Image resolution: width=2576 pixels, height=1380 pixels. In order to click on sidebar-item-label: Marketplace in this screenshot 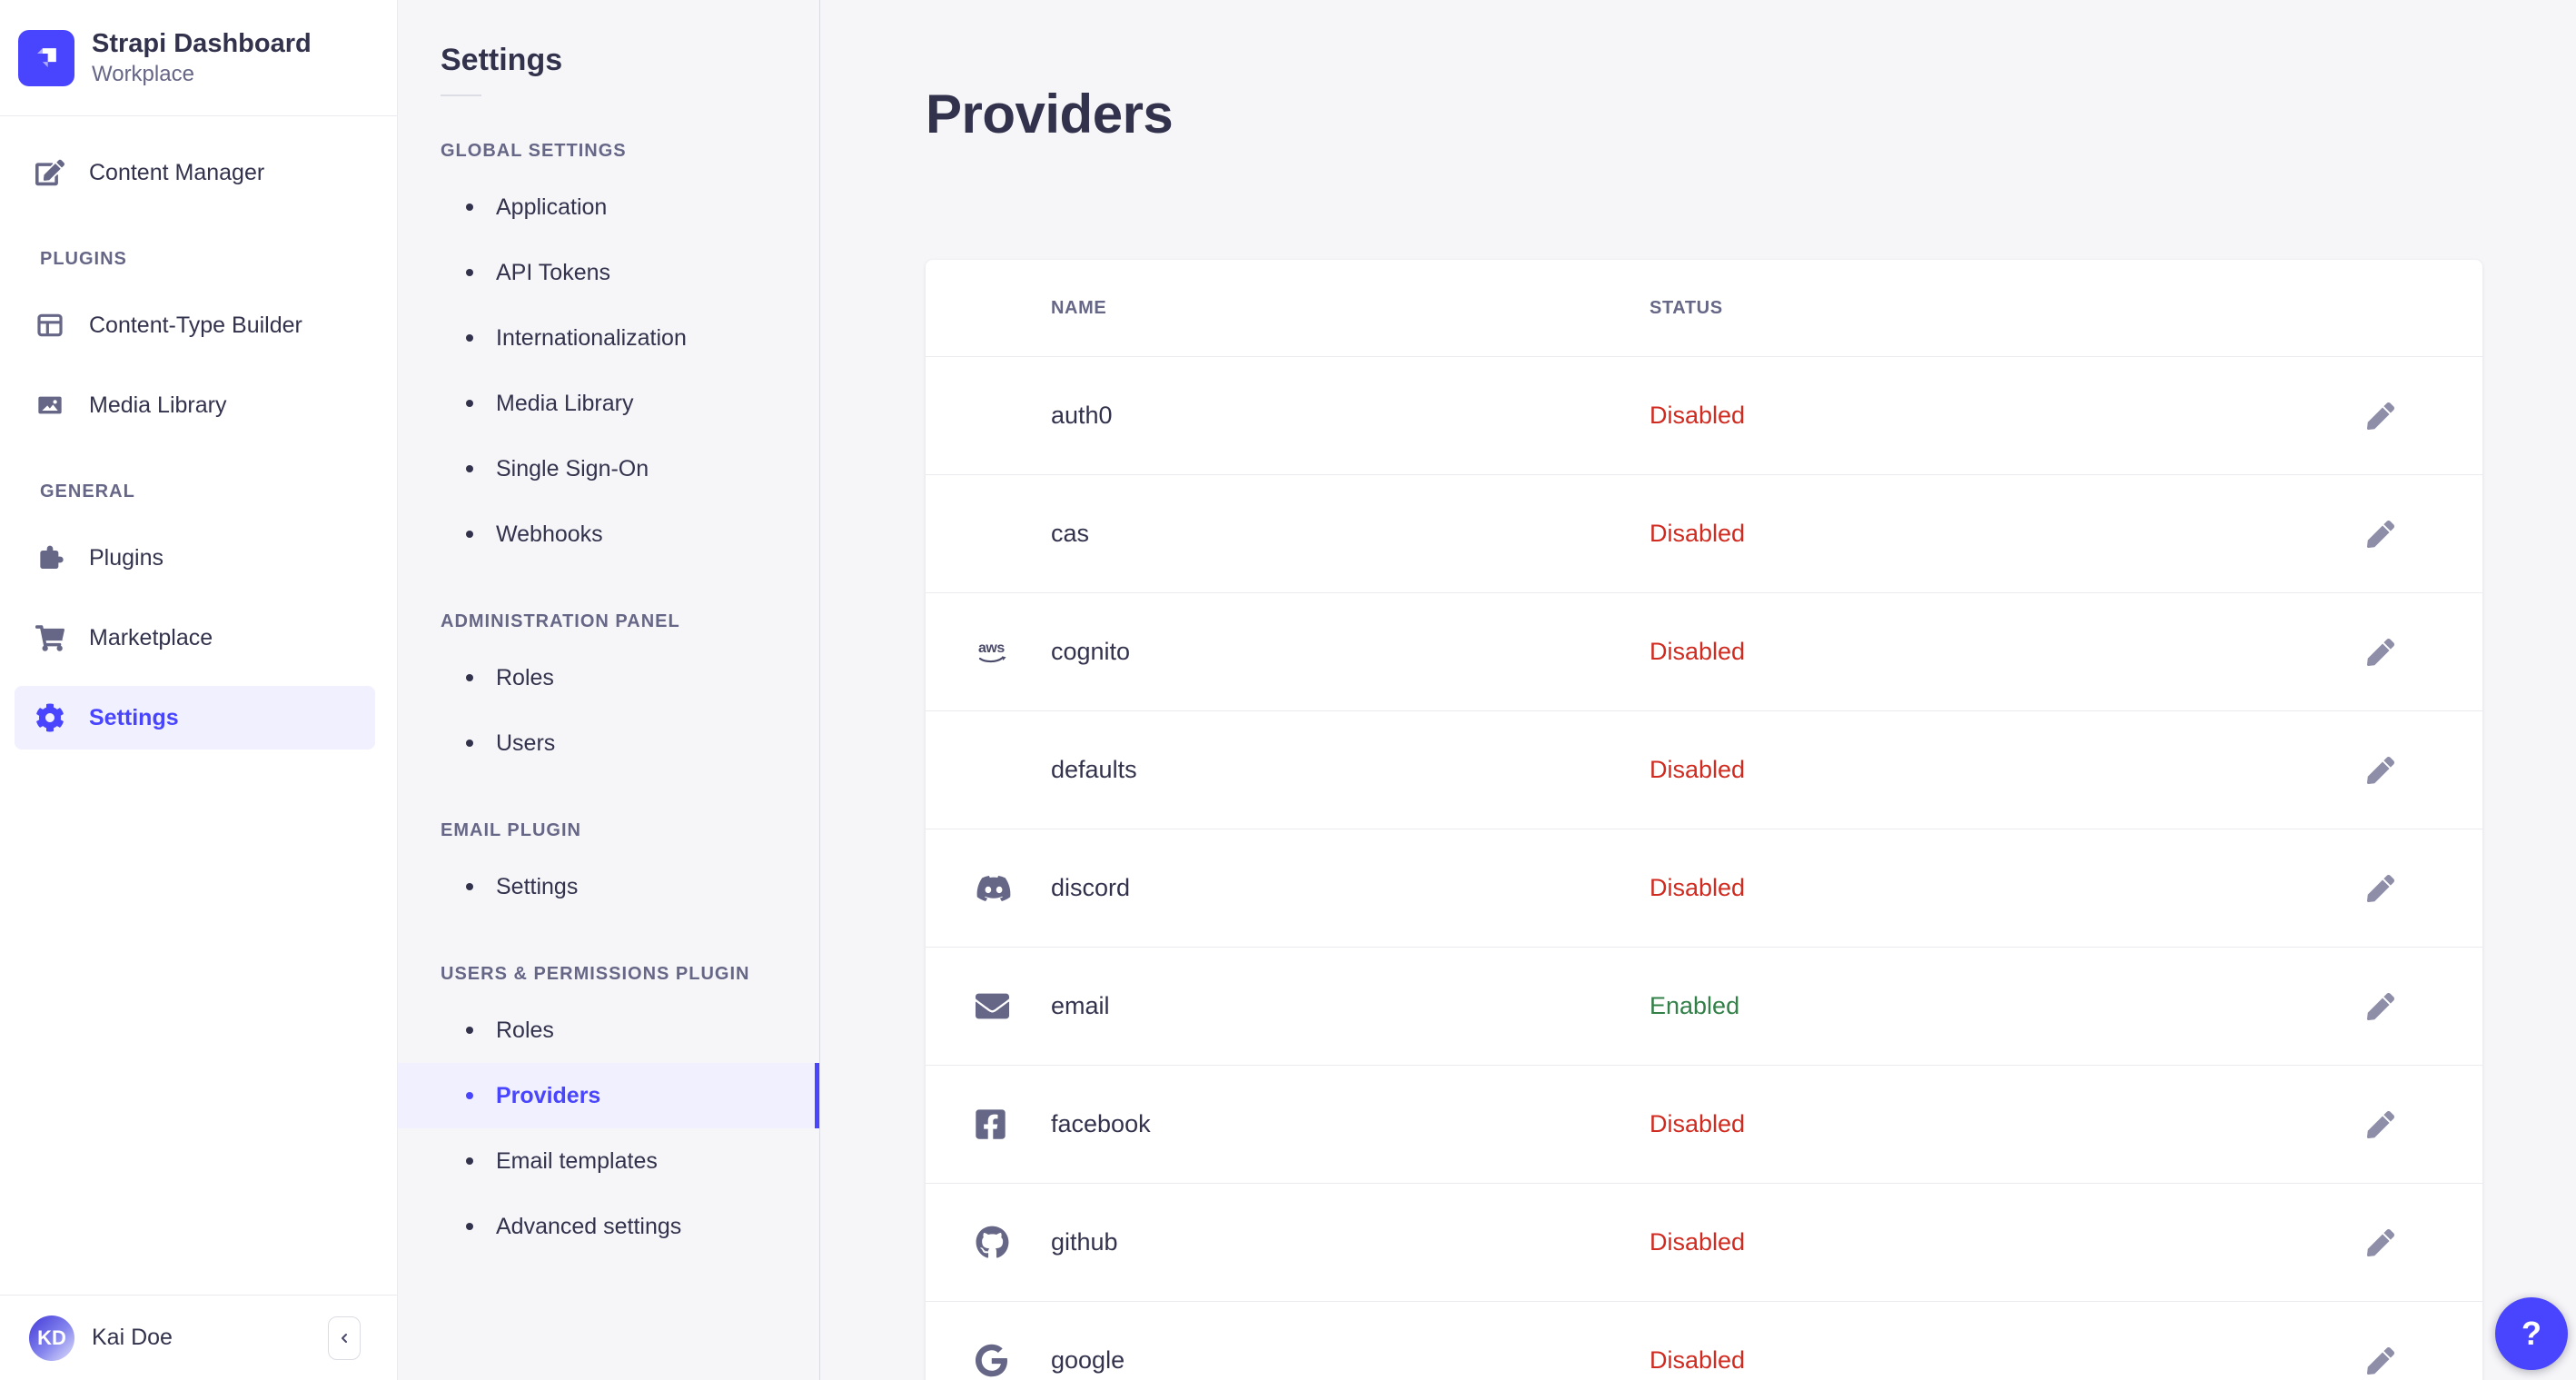, I will do `click(151, 637)`.